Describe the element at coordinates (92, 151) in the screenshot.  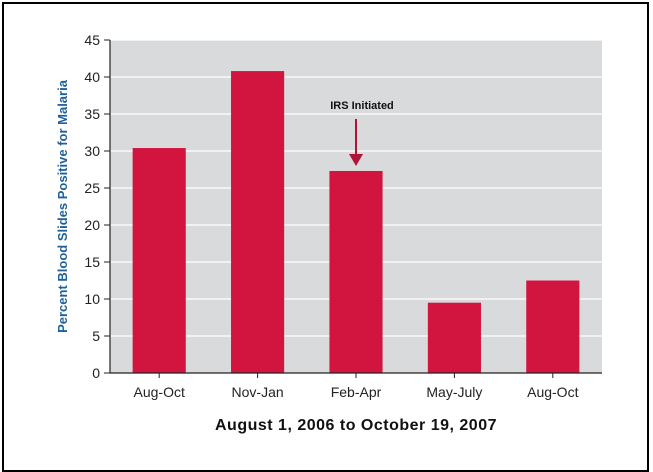
I see `y-tick-label: 30` at that location.